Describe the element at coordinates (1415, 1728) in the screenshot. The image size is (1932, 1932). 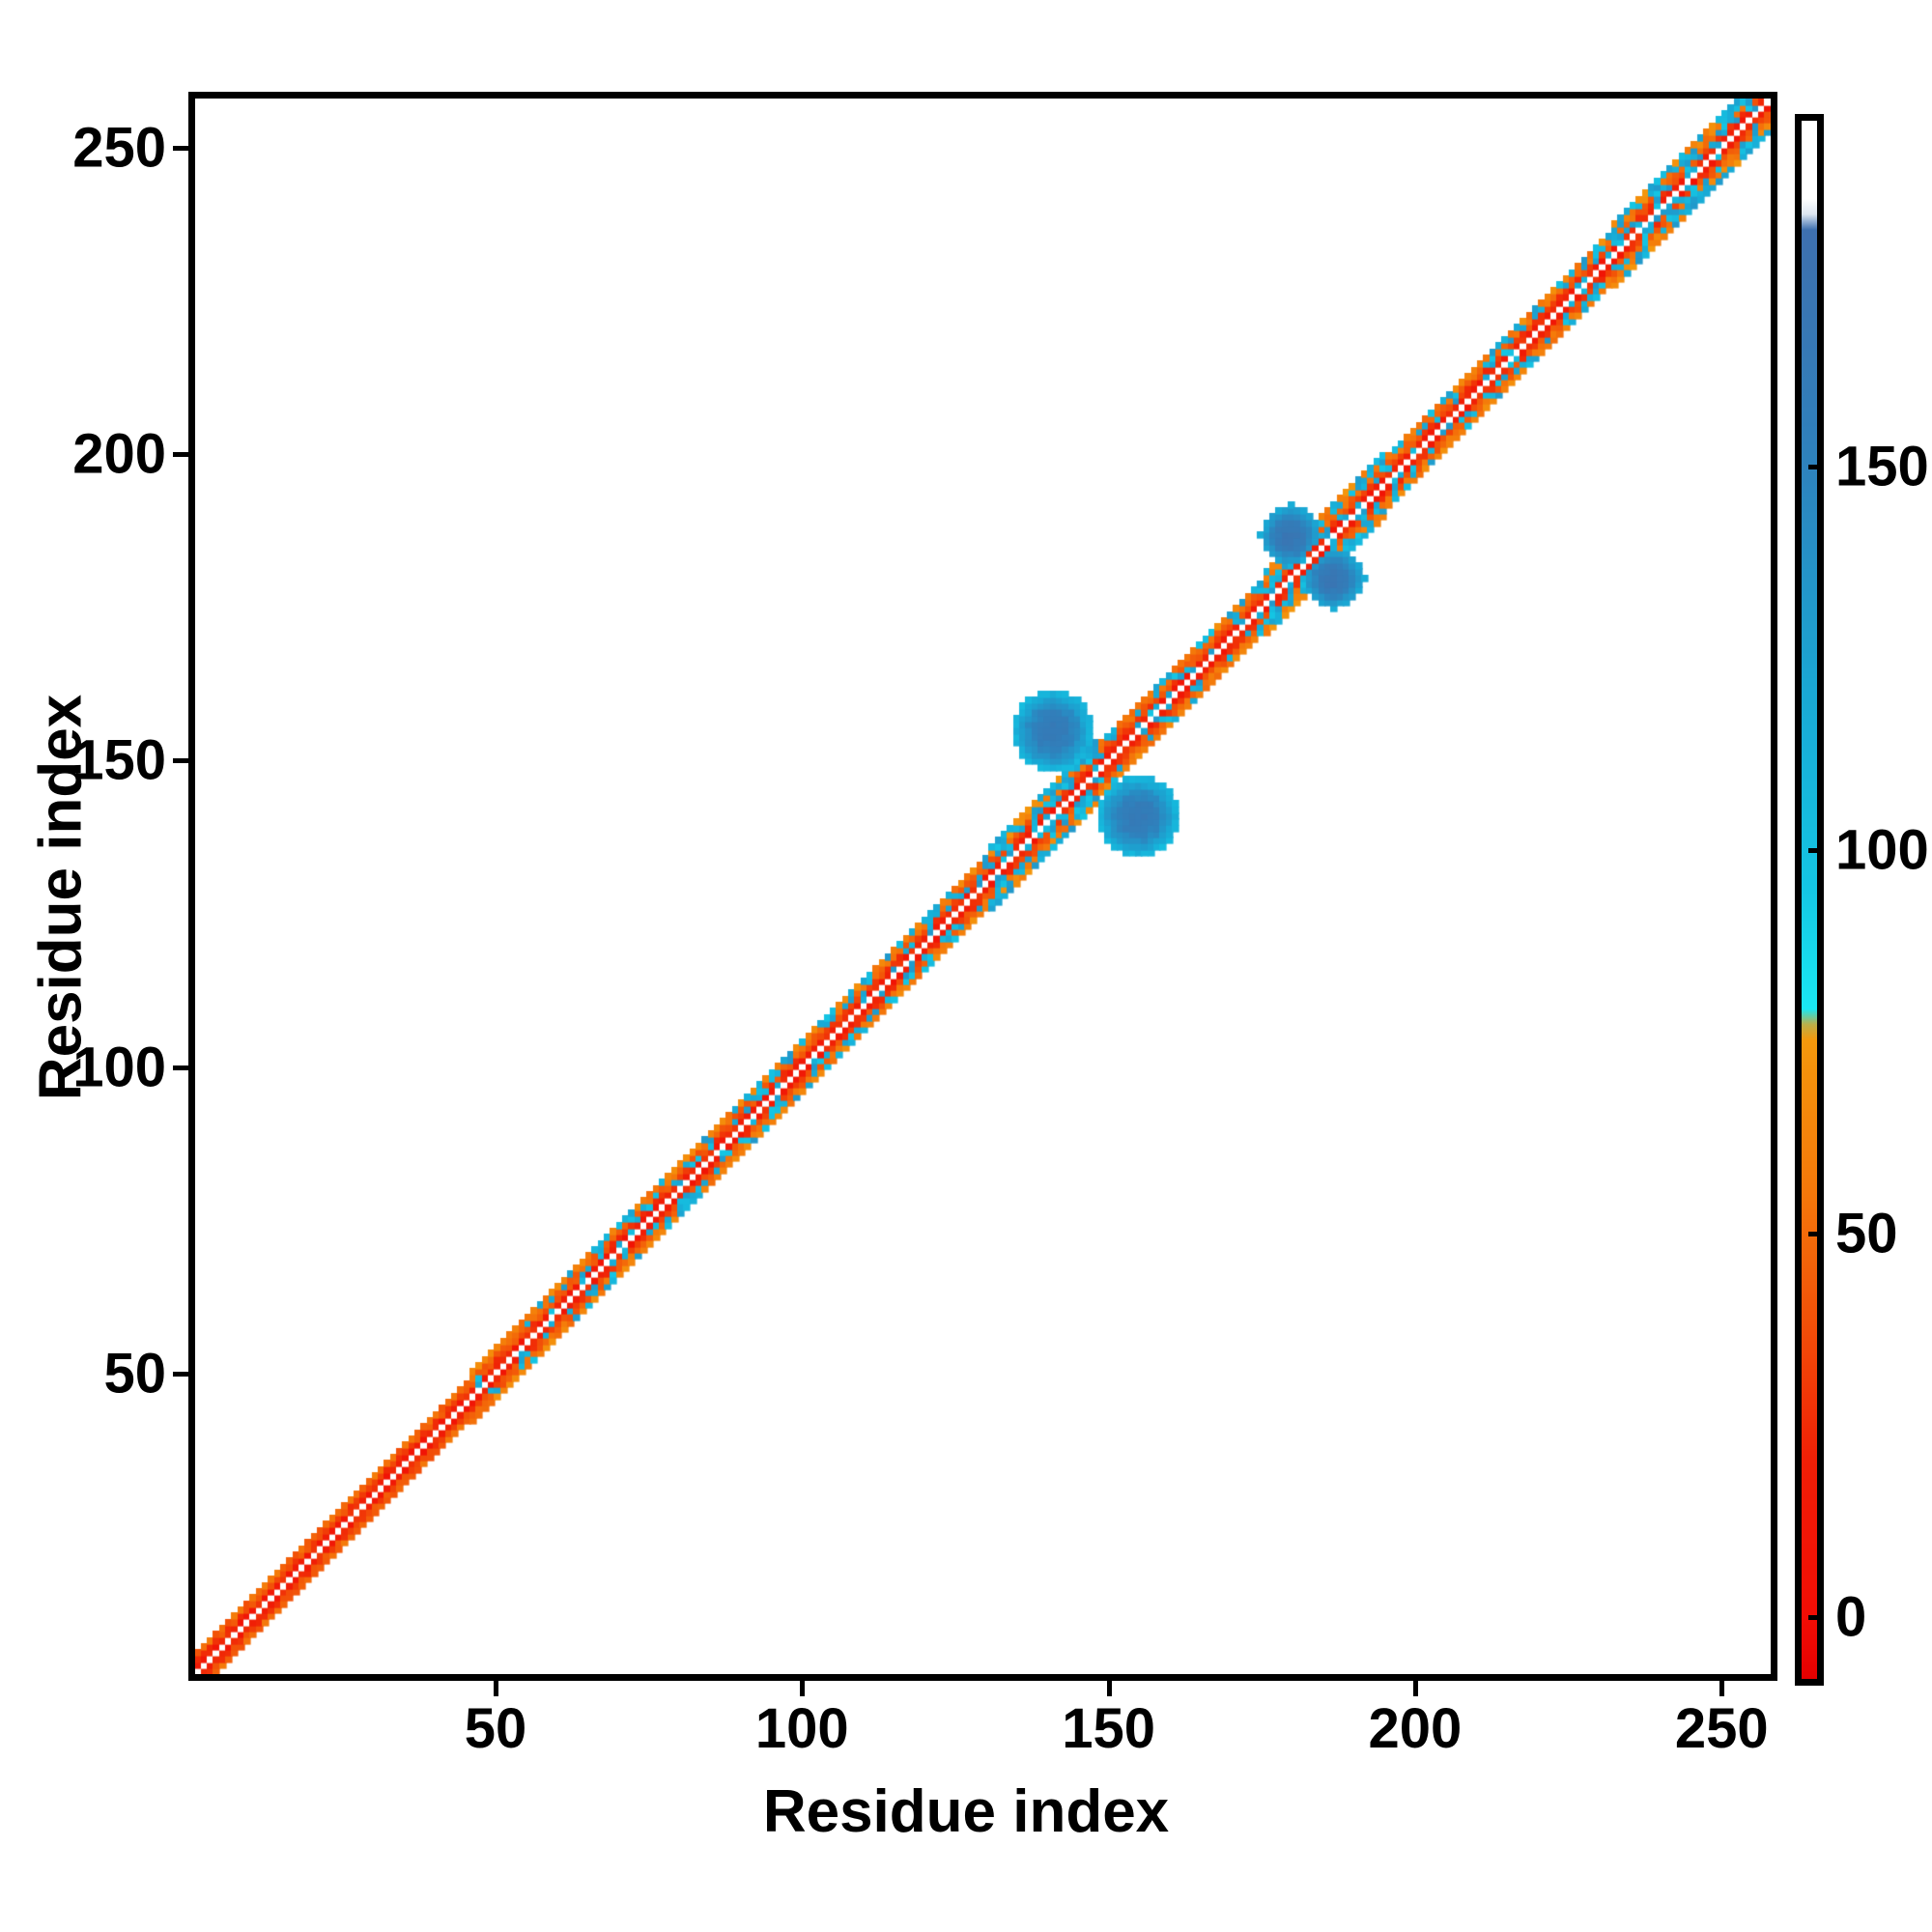
I see `x-tick-label-200: 200` at that location.